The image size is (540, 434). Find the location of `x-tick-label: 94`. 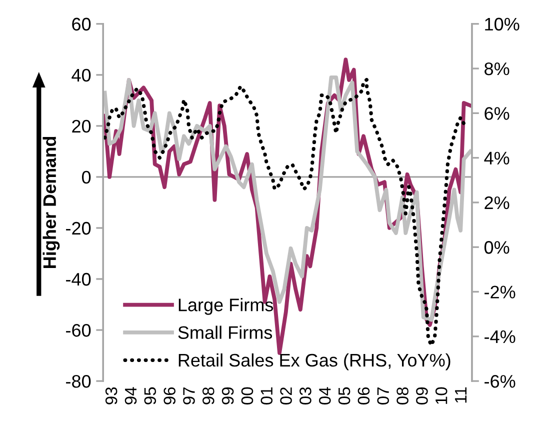

x-tick-label: 94 is located at coordinates (130, 395).